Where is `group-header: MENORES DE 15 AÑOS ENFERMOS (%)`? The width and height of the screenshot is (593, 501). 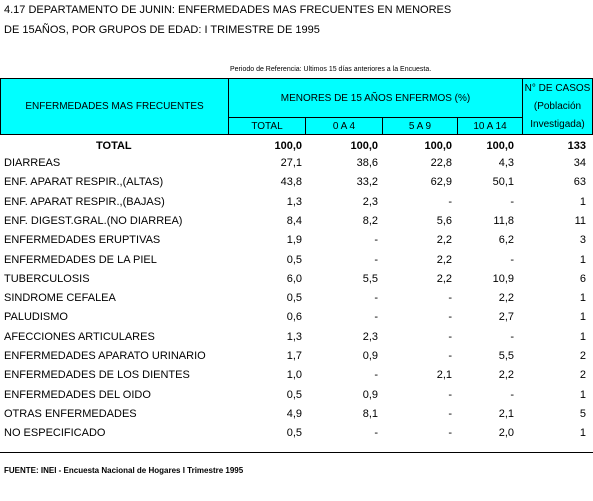
group-header: MENORES DE 15 AÑOS ENFERMOS (%) is located at coordinates (375, 98).